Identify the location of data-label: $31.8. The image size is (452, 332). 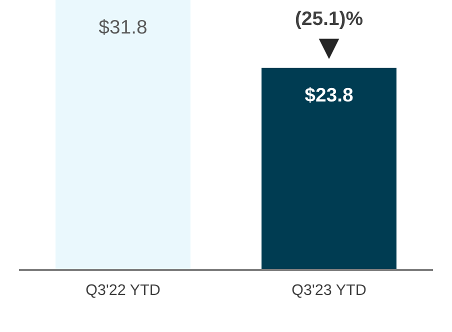
(122, 27).